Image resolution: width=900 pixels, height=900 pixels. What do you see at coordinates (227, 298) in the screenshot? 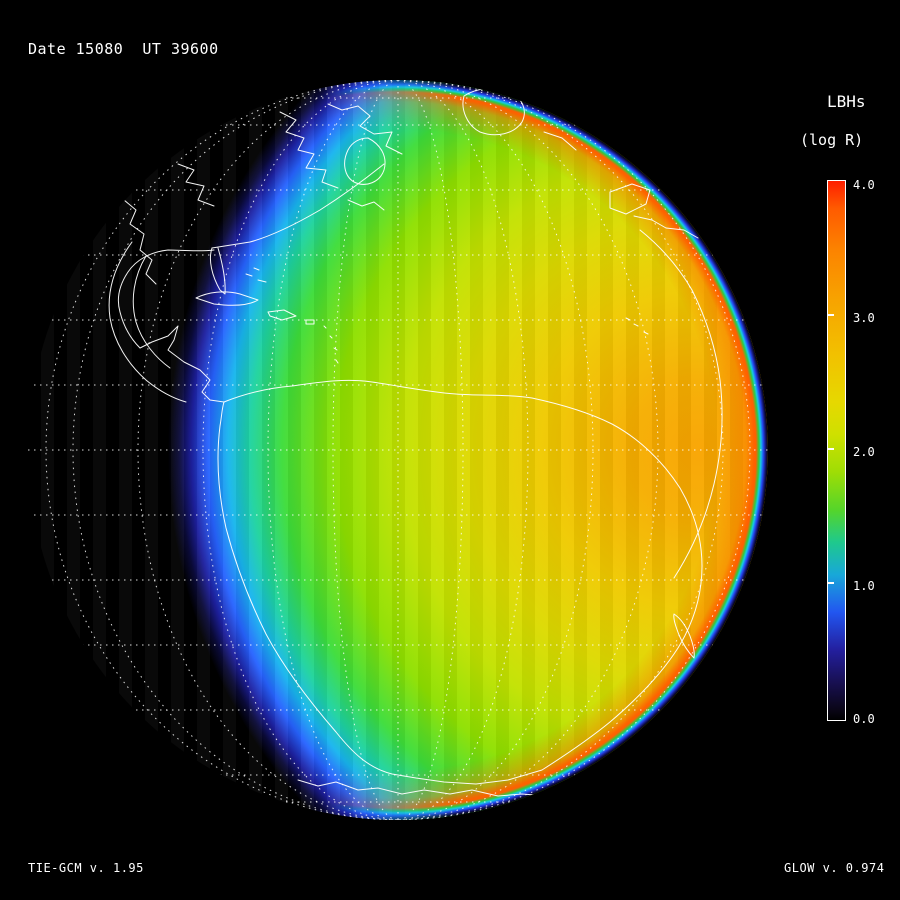
I see `coast-cuba` at bounding box center [227, 298].